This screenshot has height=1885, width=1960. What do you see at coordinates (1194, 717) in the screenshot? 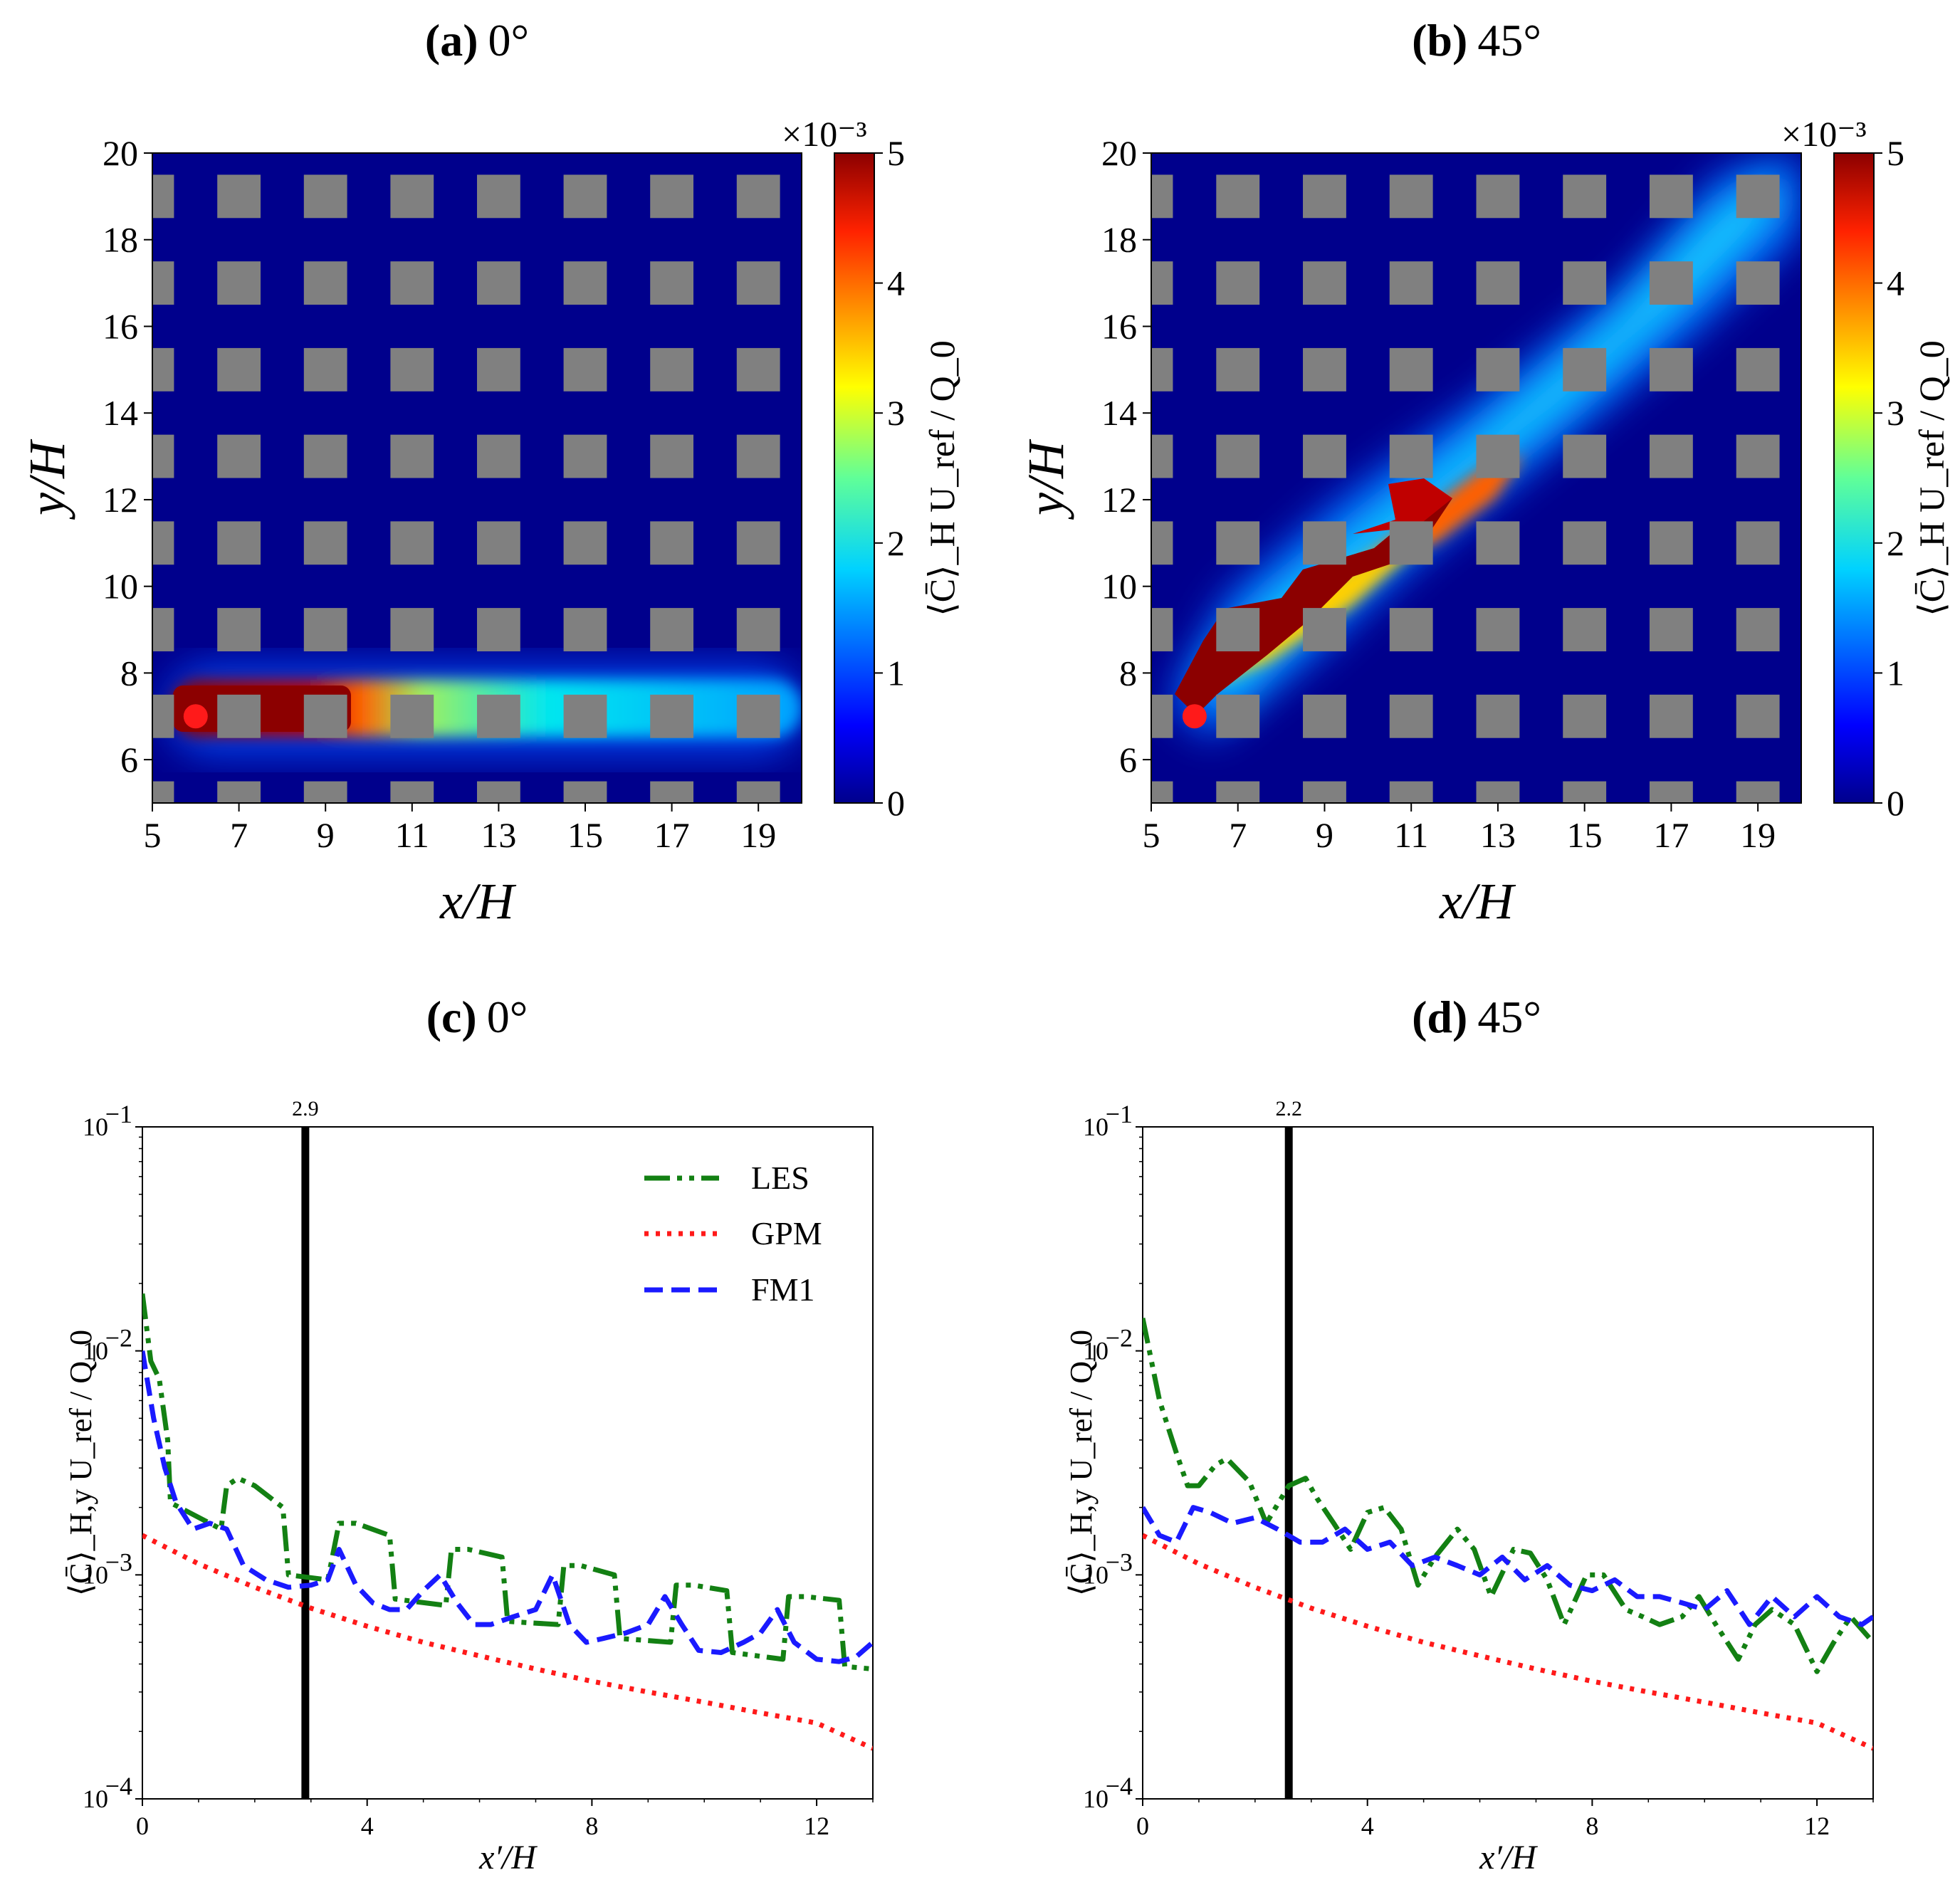
I see `source-point-b` at bounding box center [1194, 717].